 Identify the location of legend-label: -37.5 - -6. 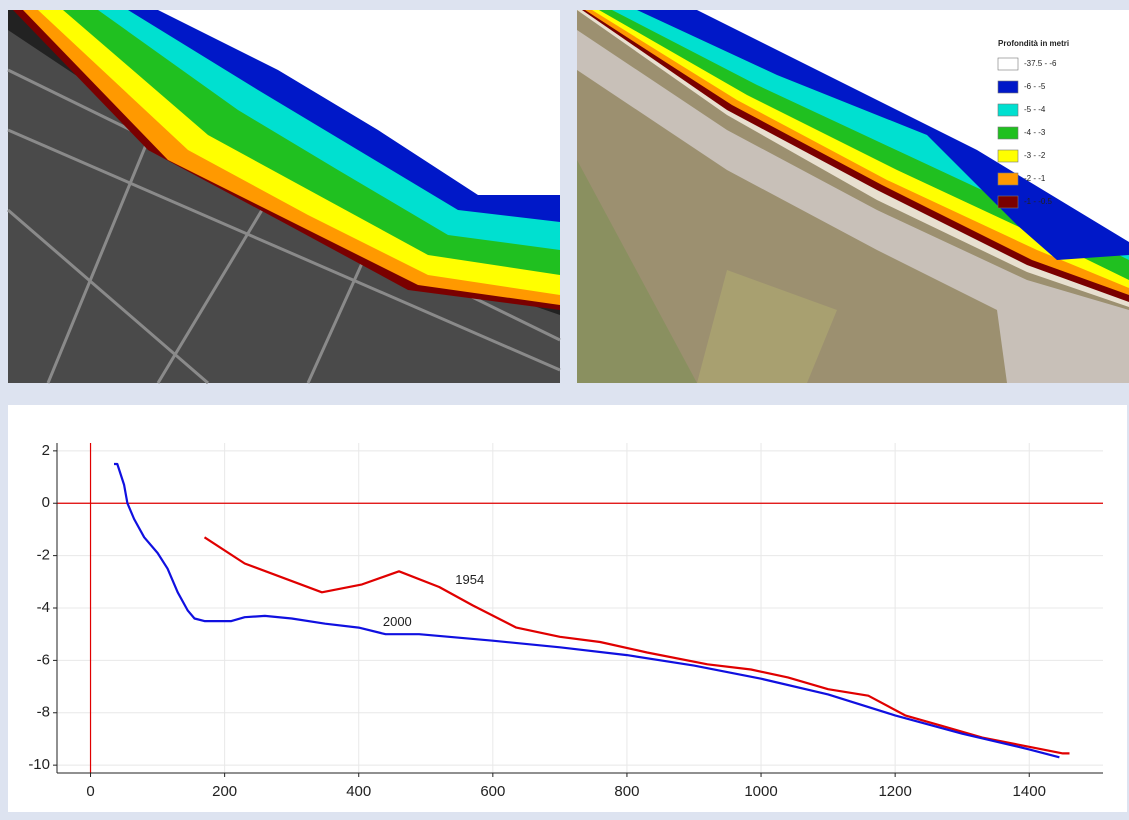
(1040, 63).